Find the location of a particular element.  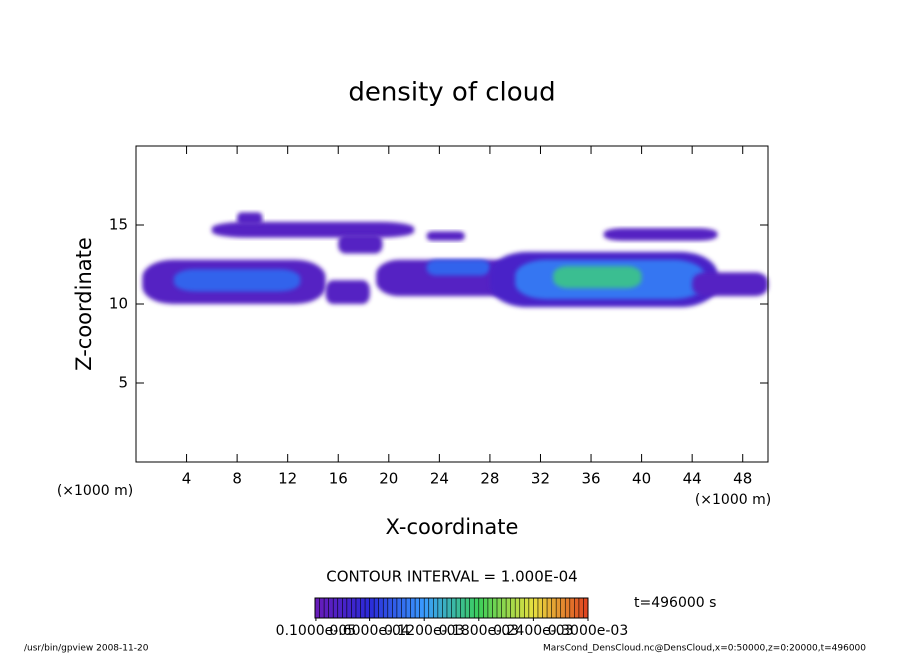

plot-area is located at coordinates (455, 260).